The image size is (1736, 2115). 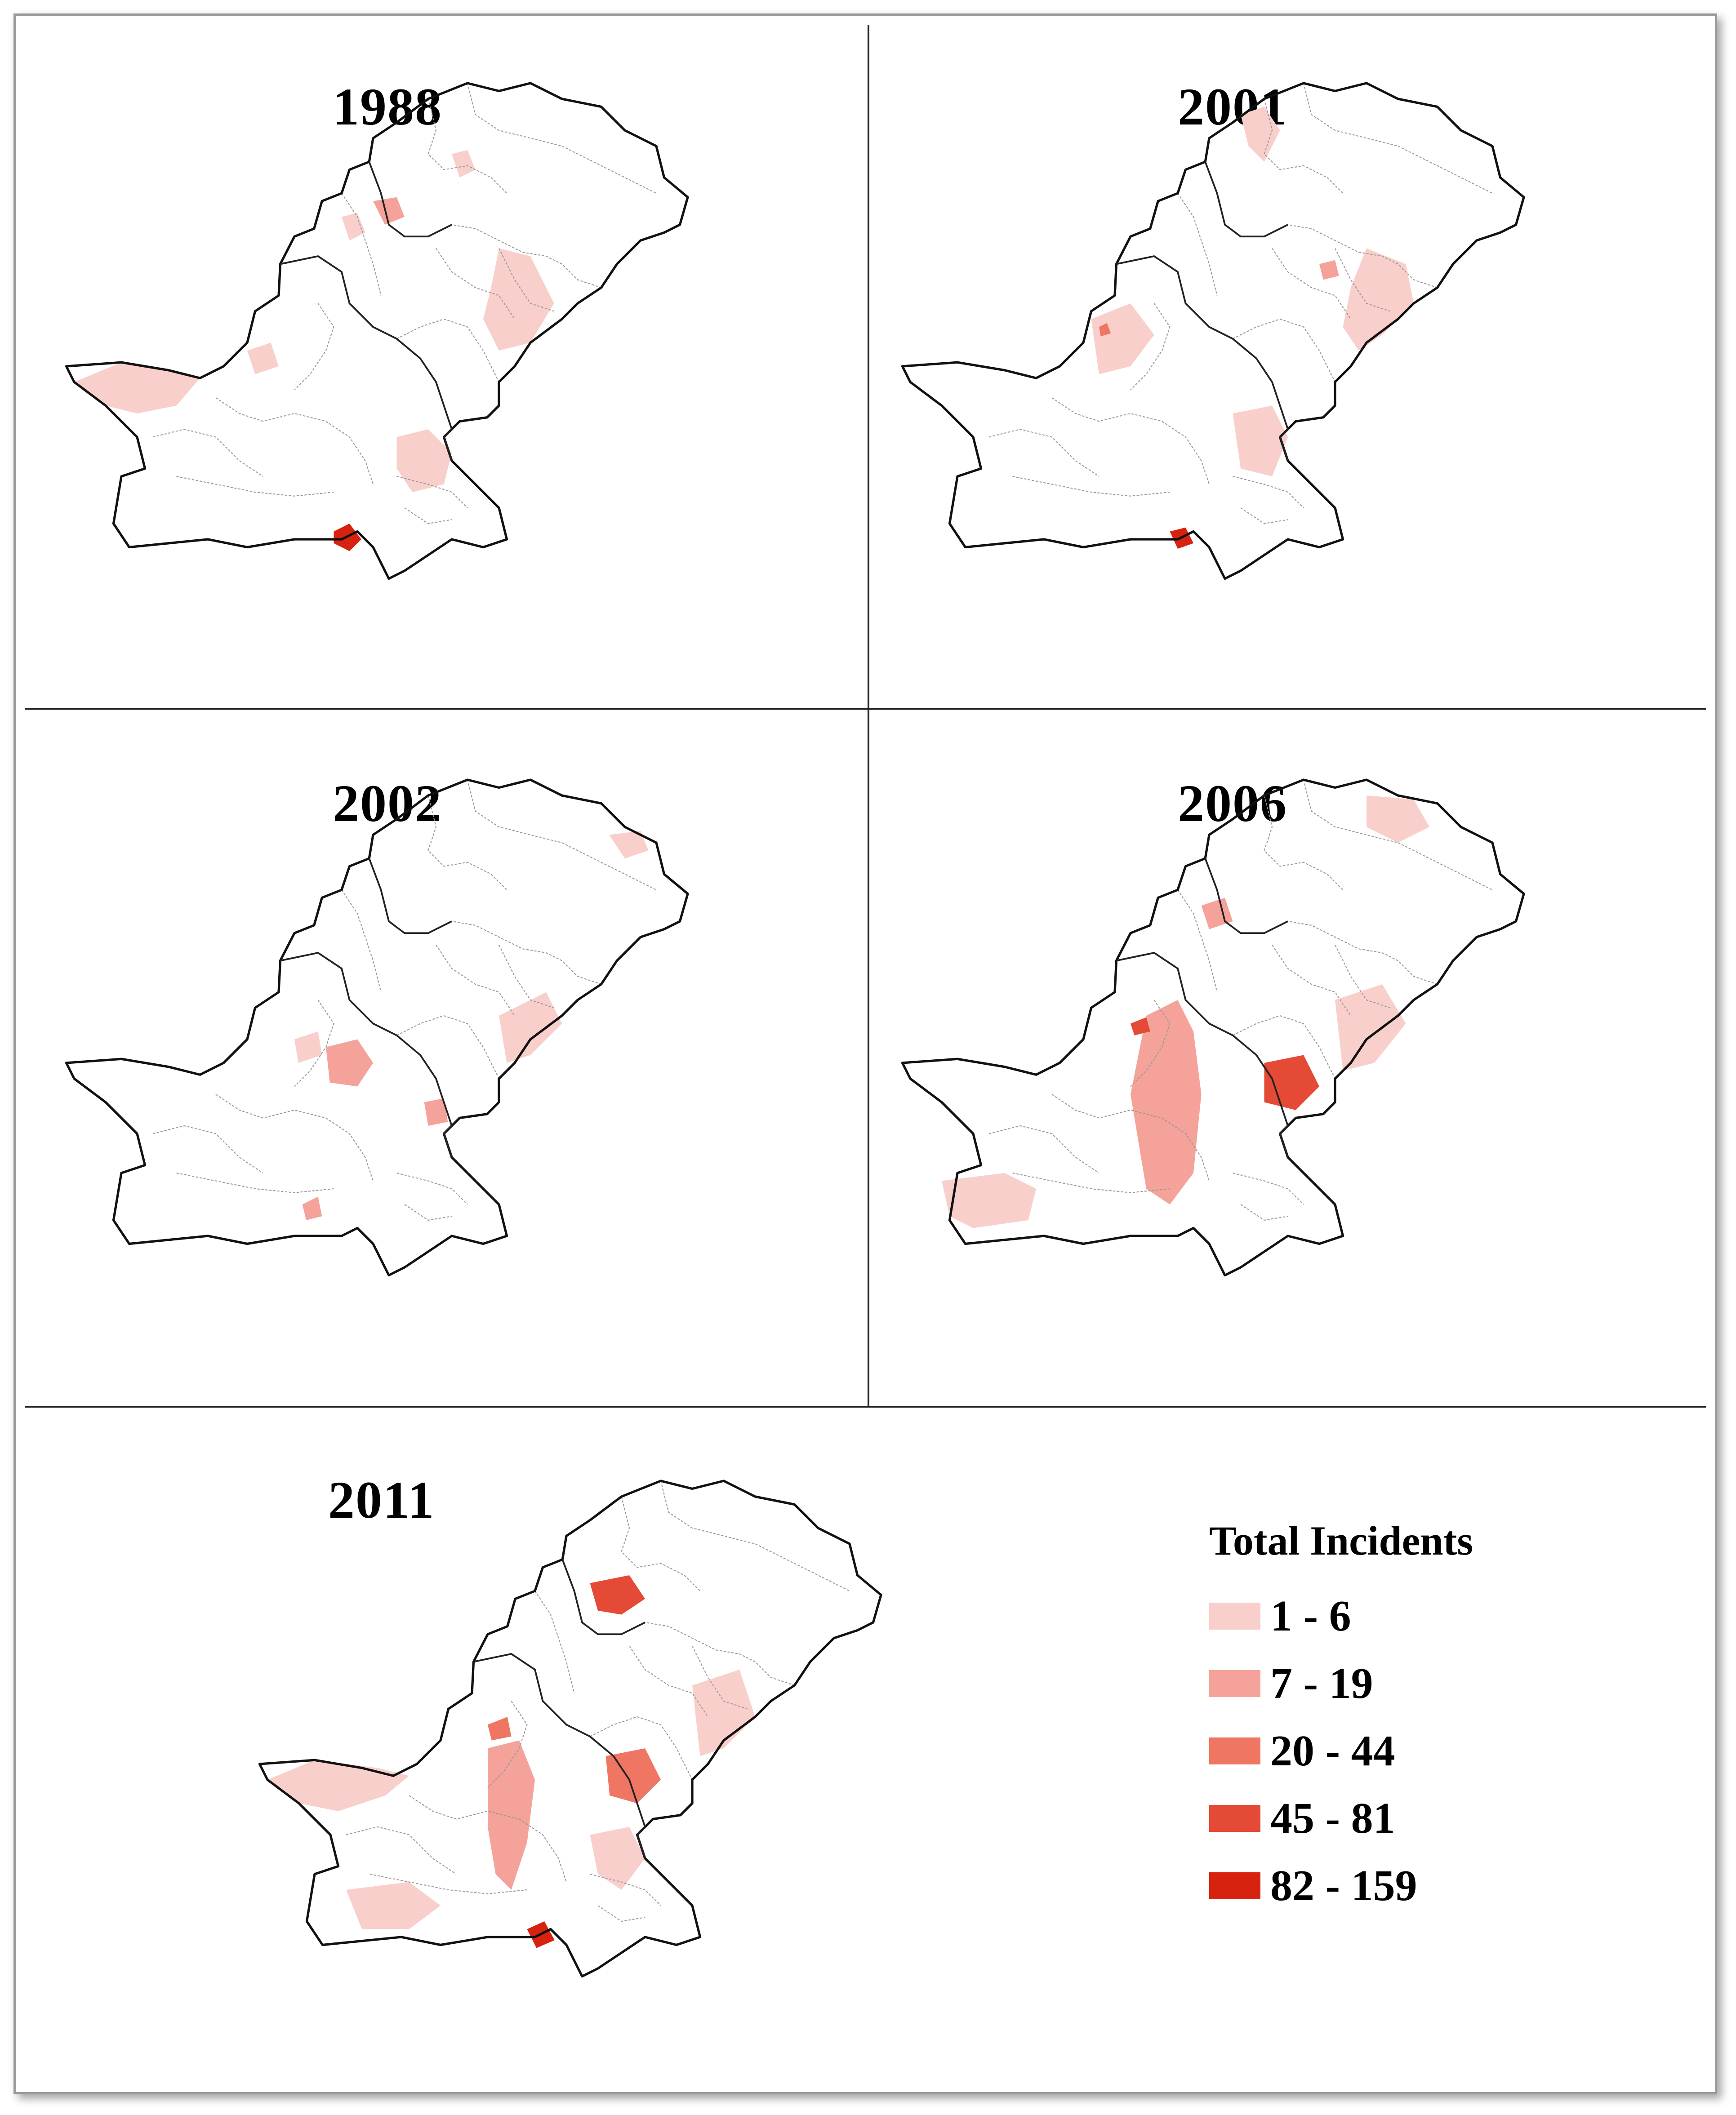 I want to click on map-panel-2006: 2006, so click(x=1299, y=1074).